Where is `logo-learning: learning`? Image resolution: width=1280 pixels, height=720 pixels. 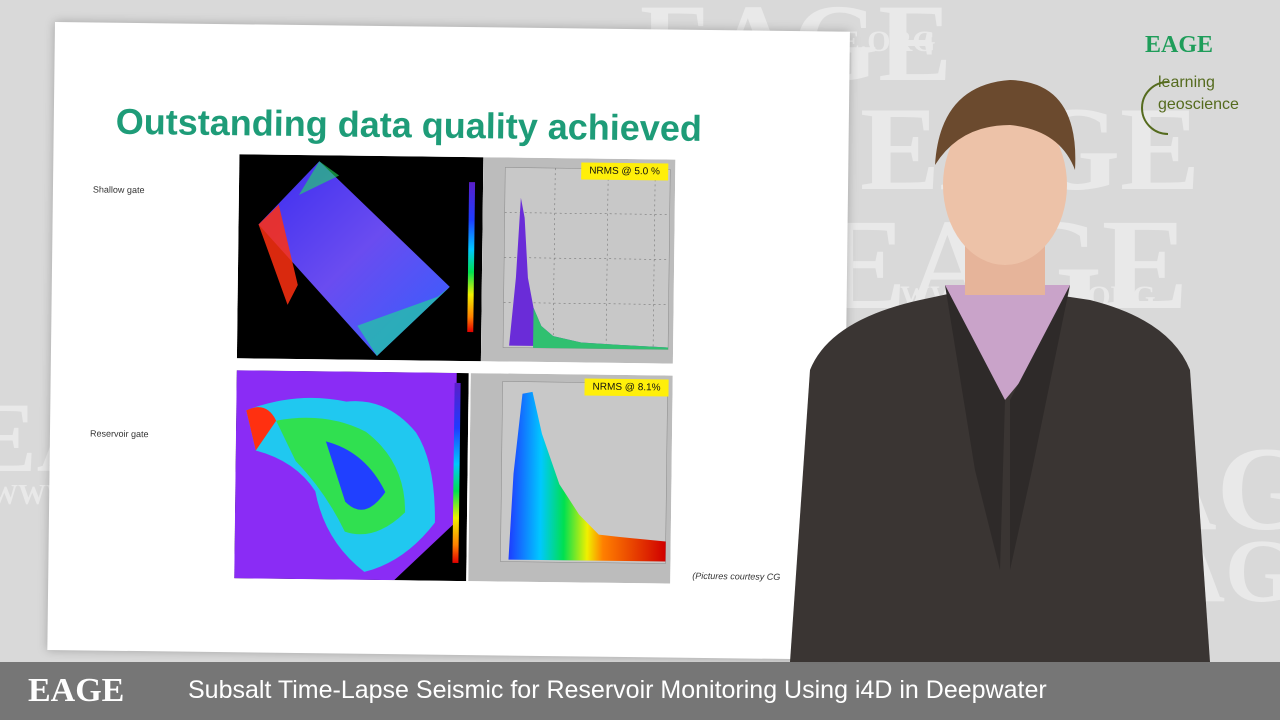
logo-learning: learning is located at coordinates (1186, 82).